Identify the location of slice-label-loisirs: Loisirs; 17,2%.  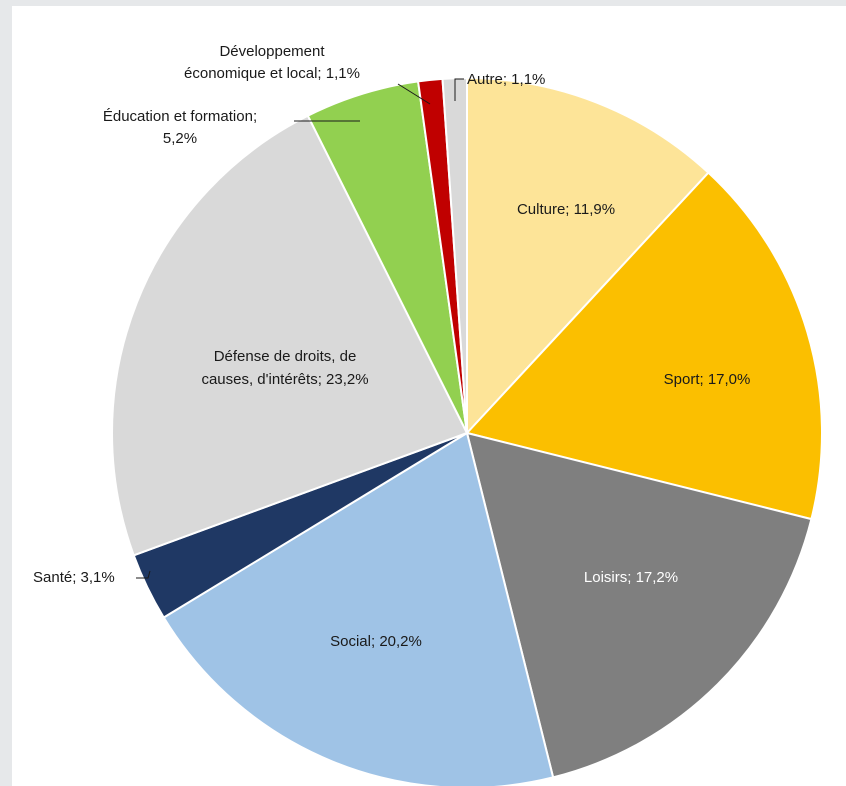
(631, 577).